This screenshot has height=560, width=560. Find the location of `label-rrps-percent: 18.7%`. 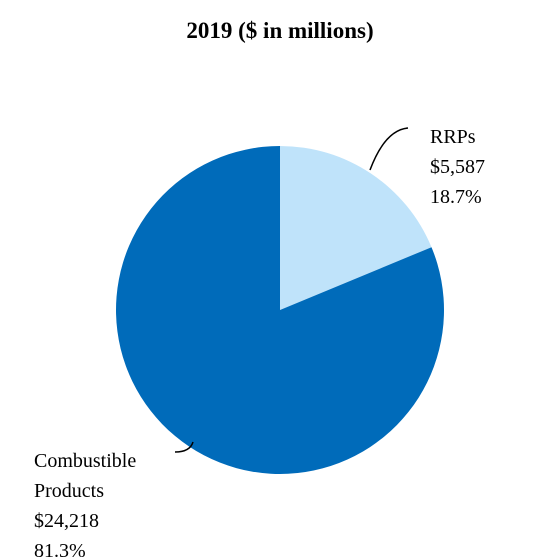

label-rrps-percent: 18.7% is located at coordinates (456, 197).